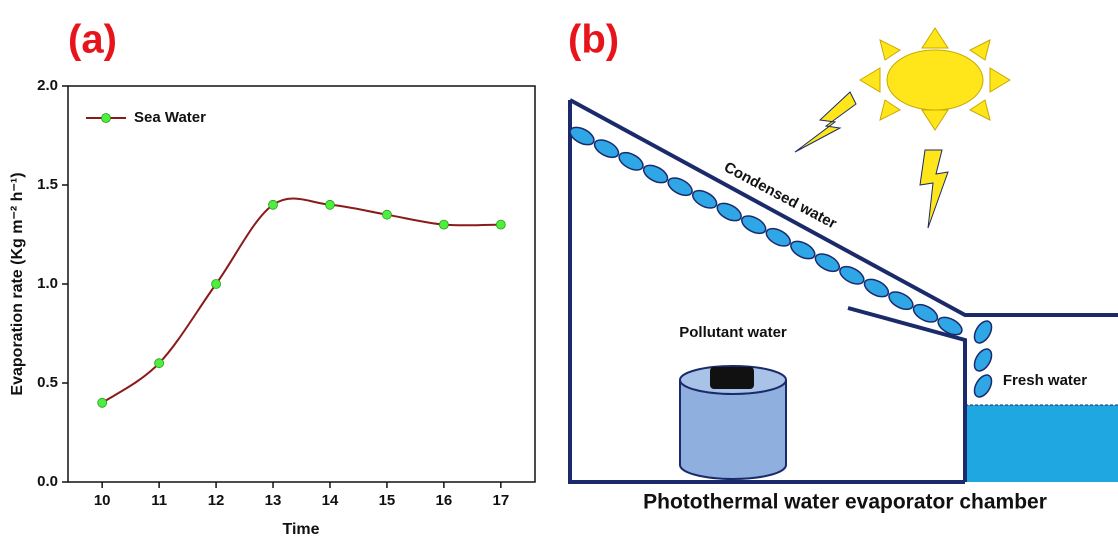 The image size is (1118, 546). What do you see at coordinates (301, 300) in the screenshot?
I see `line` at bounding box center [301, 300].